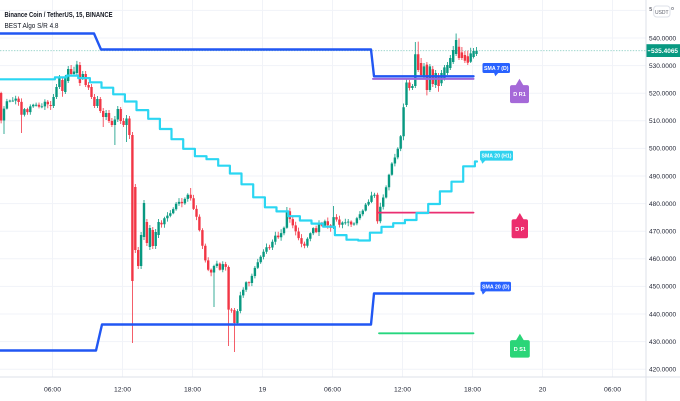 This screenshot has height=401, width=680. I want to click on svg-text: 430.0000, so click(662, 342).